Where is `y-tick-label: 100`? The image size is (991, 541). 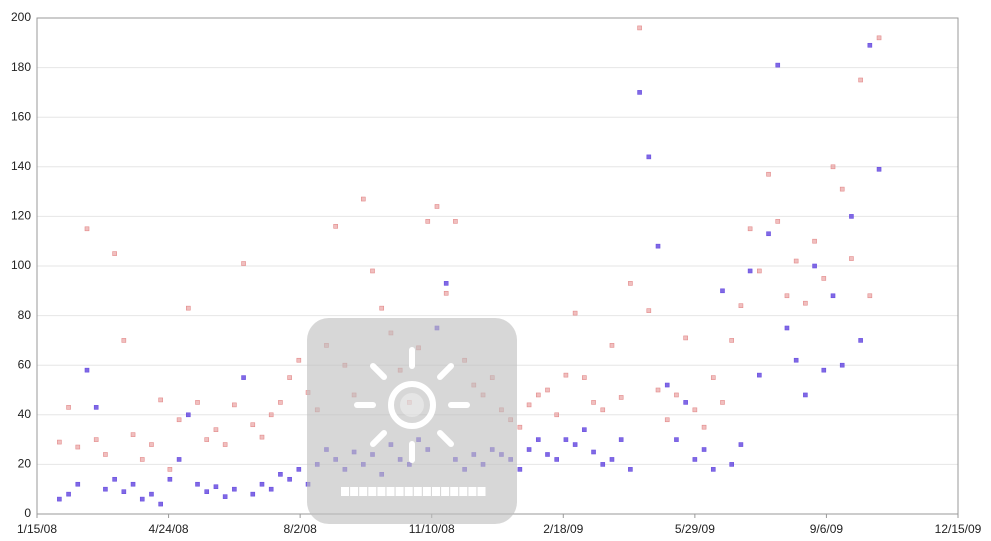 y-tick-label: 100 is located at coordinates (21, 265).